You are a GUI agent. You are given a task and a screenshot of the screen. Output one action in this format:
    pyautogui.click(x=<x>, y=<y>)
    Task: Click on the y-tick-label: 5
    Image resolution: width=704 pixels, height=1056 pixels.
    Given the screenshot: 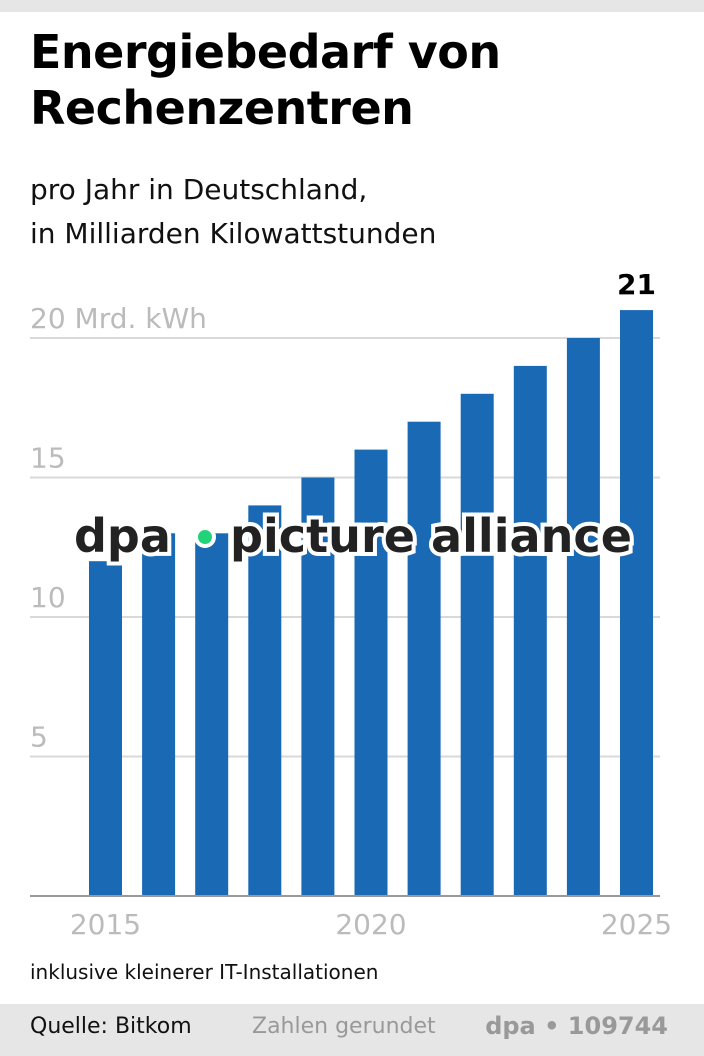 What is the action you would take?
    pyautogui.click(x=39, y=737)
    